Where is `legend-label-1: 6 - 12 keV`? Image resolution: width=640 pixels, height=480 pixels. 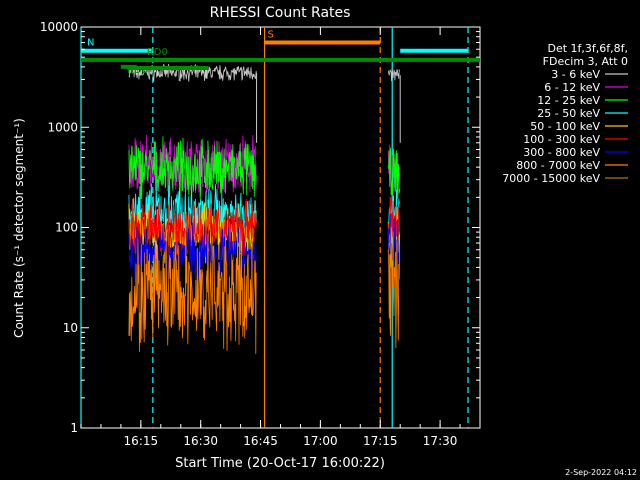 legend-label-1: 6 - 12 keV is located at coordinates (572, 87).